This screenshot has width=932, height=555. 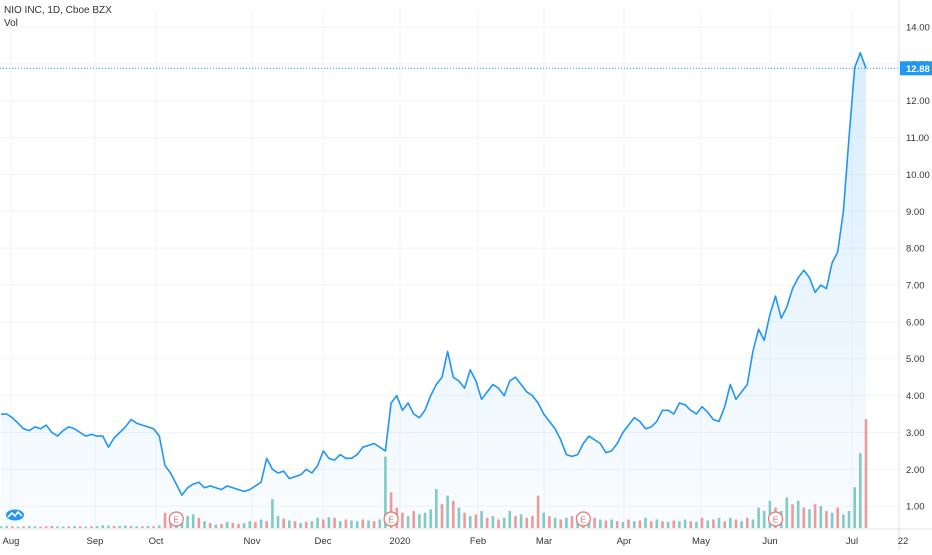 I want to click on x-tick-label: Mar, so click(x=544, y=541).